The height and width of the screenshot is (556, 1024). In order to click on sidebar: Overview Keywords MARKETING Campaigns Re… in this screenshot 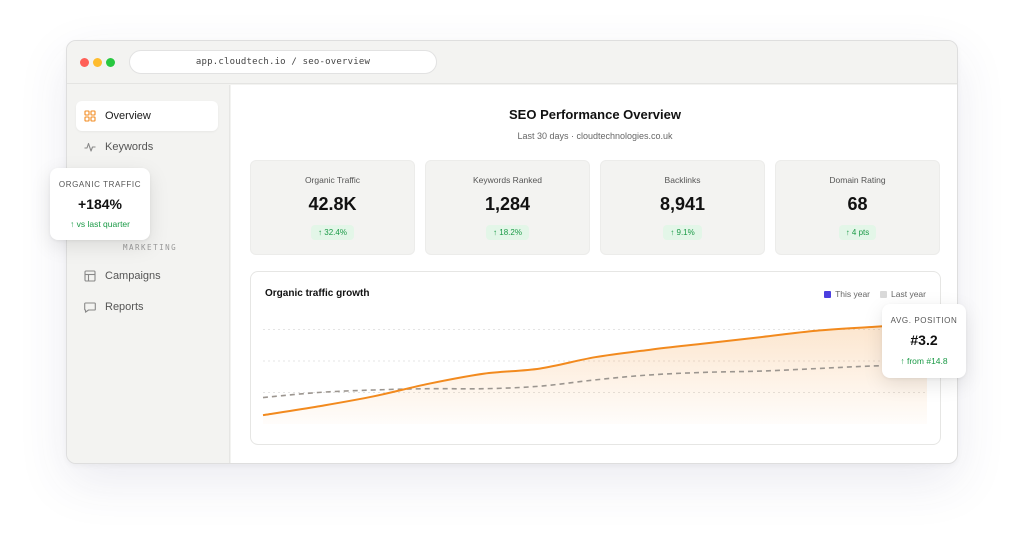, I will do `click(148, 274)`.